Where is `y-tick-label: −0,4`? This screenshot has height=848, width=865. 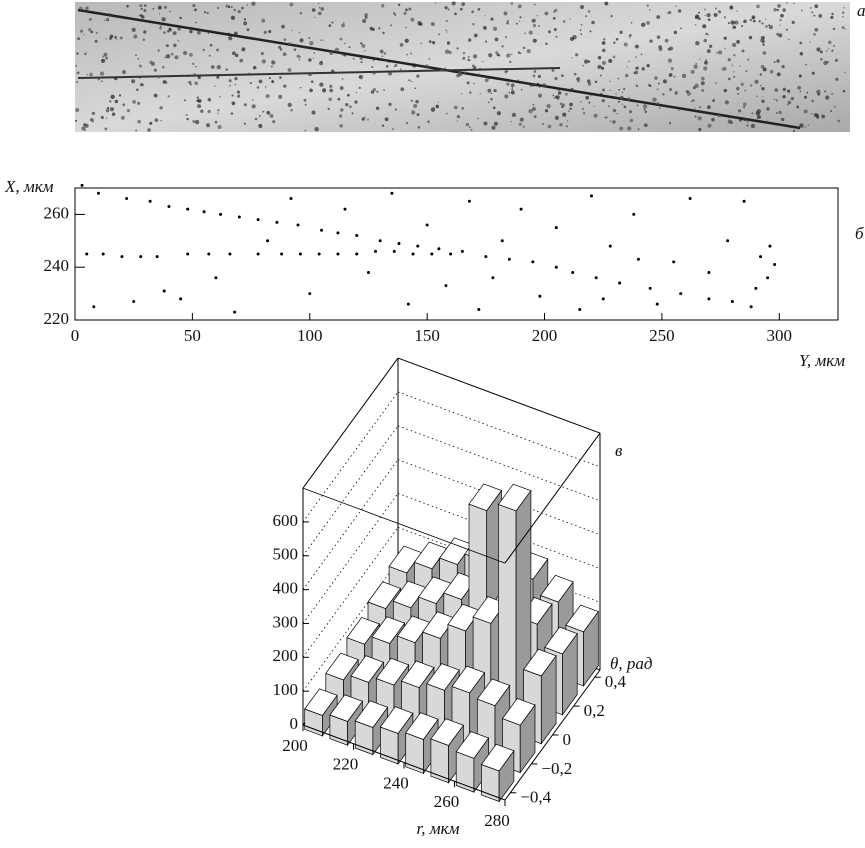
y-tick-label: −0,4 is located at coordinates (535, 797).